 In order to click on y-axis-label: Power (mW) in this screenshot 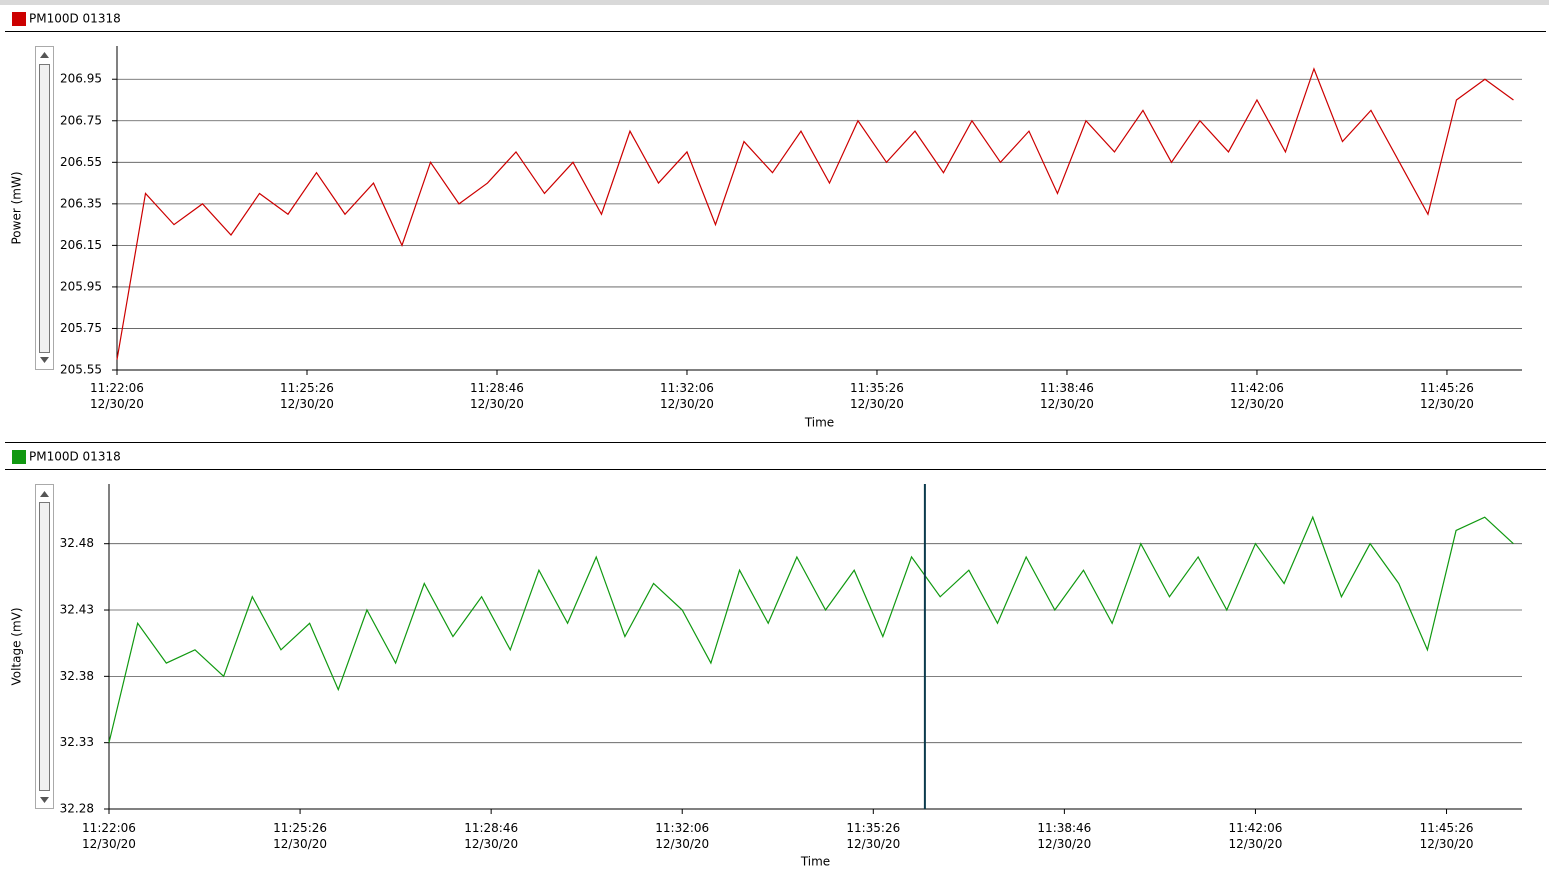, I will do `click(17, 207)`.